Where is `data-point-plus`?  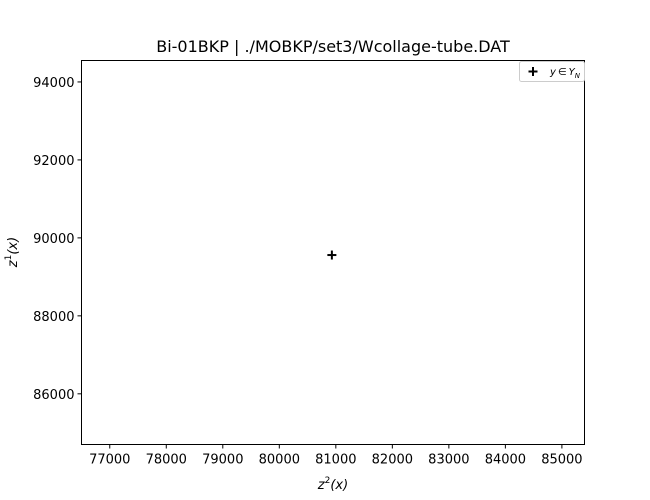 data-point-plus is located at coordinates (332, 255).